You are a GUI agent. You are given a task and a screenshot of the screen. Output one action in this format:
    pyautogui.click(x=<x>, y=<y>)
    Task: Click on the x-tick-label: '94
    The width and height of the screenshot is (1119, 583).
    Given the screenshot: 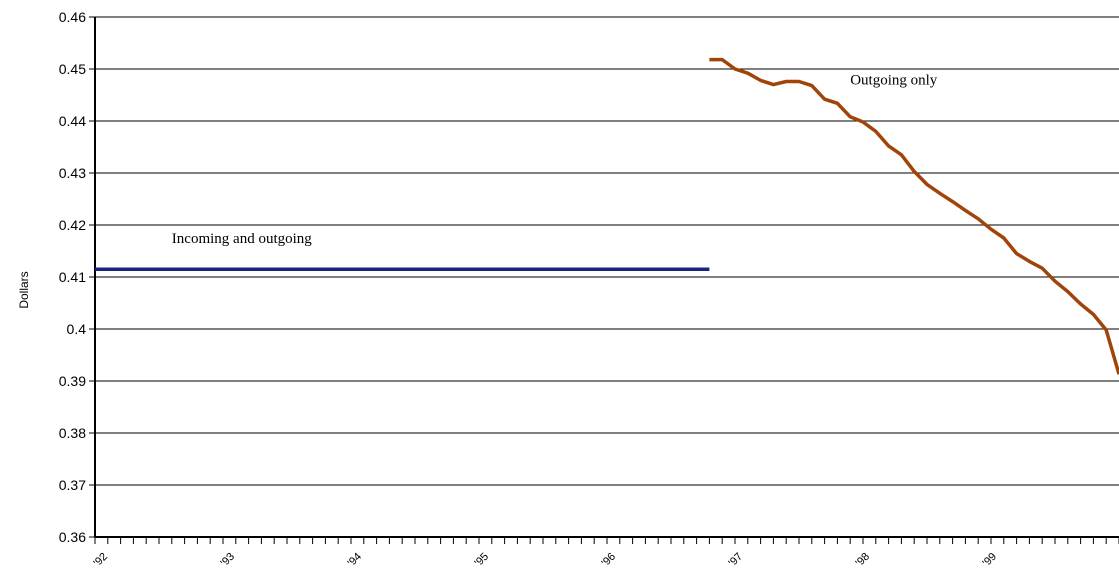 What is the action you would take?
    pyautogui.click(x=354, y=560)
    